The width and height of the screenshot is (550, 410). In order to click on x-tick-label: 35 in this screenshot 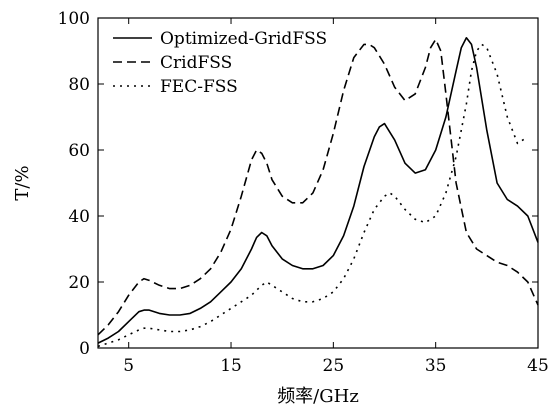, I will do `click(436, 366)`.